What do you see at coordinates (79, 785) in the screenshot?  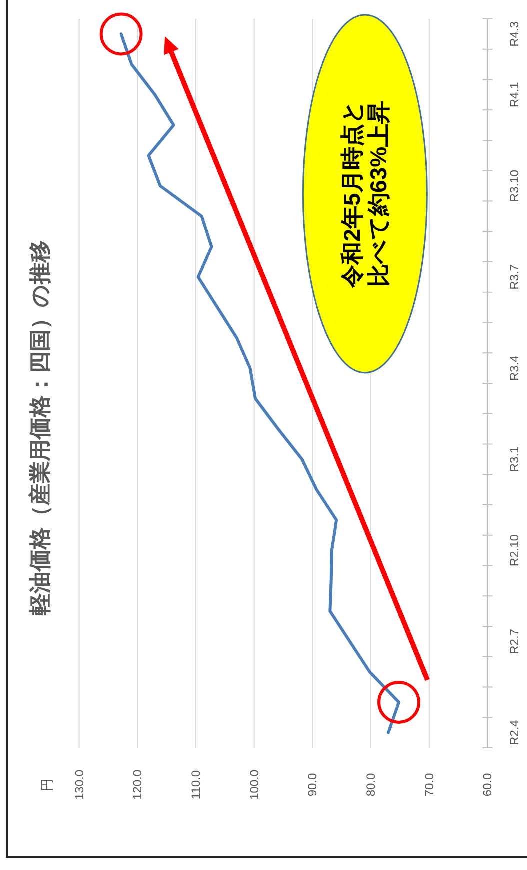 I see `x-tick-label: 130.0` at bounding box center [79, 785].